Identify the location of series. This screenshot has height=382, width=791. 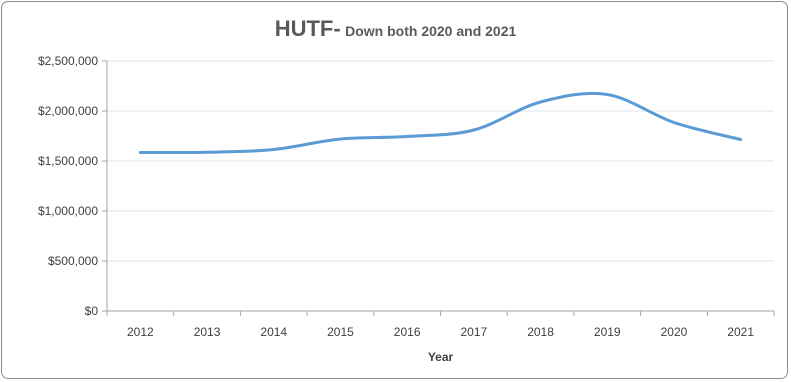
(440, 123).